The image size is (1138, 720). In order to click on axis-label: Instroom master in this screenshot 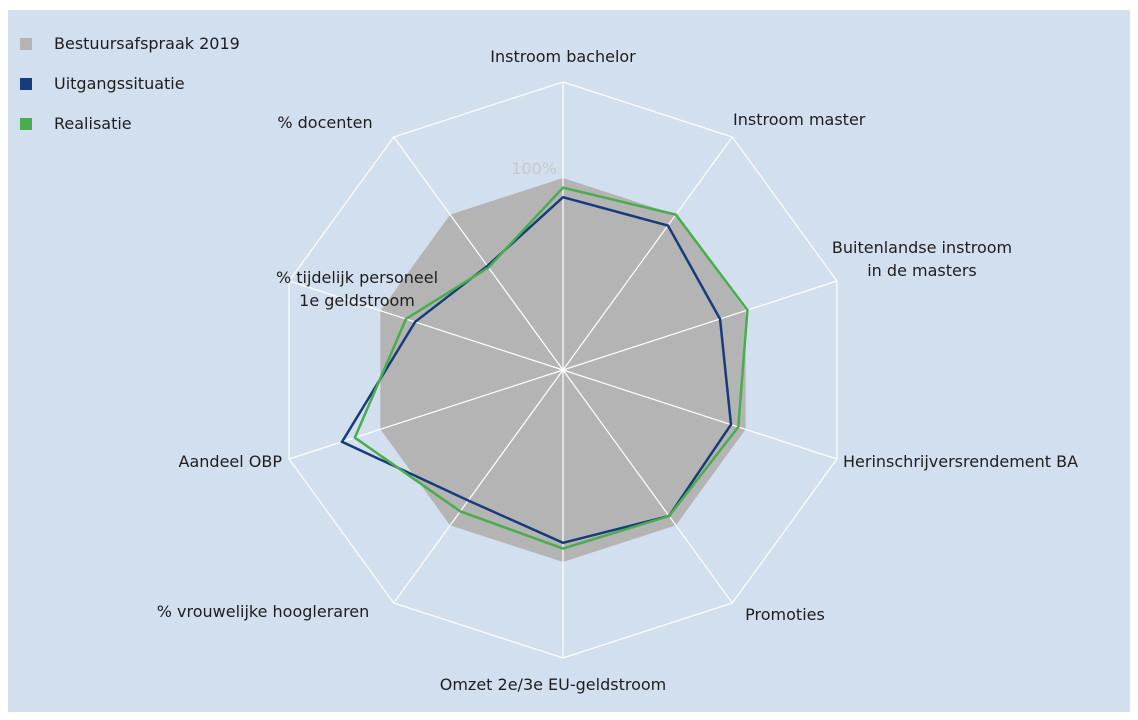, I will do `click(799, 119)`.